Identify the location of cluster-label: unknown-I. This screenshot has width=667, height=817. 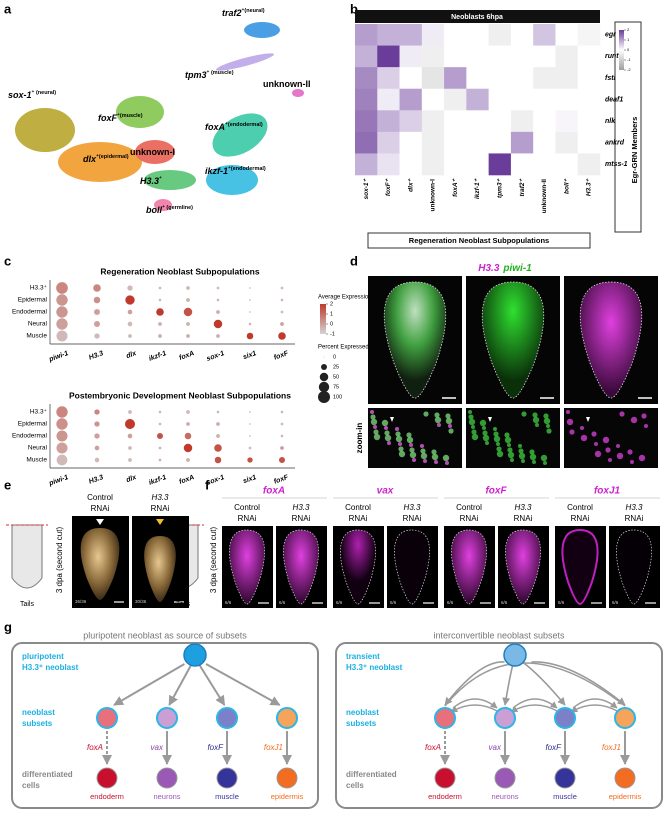
(152, 152).